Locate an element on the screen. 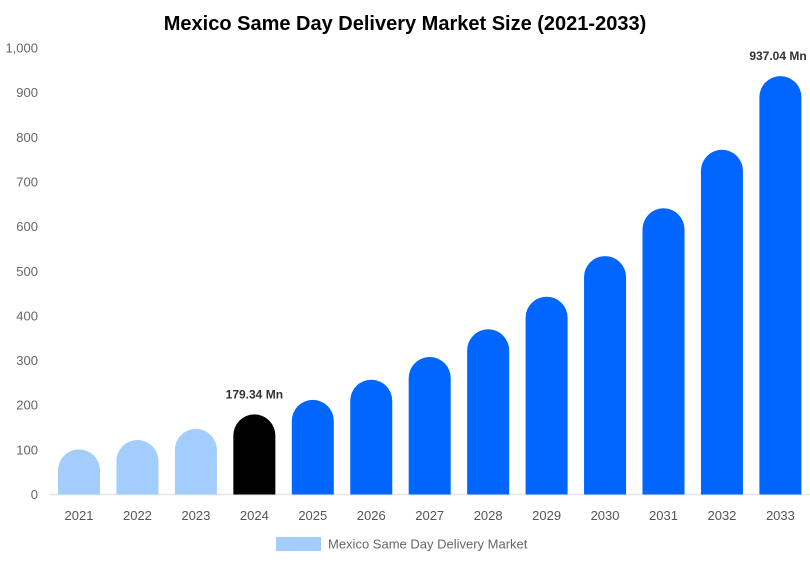 This screenshot has height=562, width=810. y-axis: 0 100 200 300 400 500 600 700 800 900 1,000 is located at coordinates (21, 272).